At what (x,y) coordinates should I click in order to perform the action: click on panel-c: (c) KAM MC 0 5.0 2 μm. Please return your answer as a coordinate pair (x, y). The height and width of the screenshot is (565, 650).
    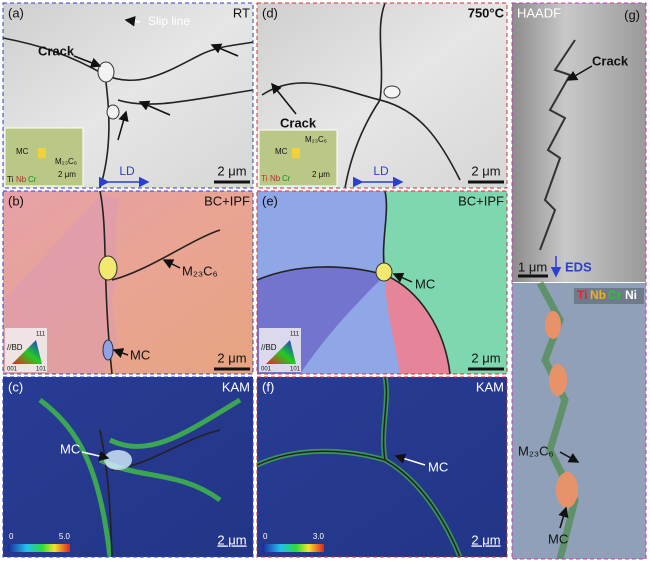
    Looking at the image, I should click on (128, 467).